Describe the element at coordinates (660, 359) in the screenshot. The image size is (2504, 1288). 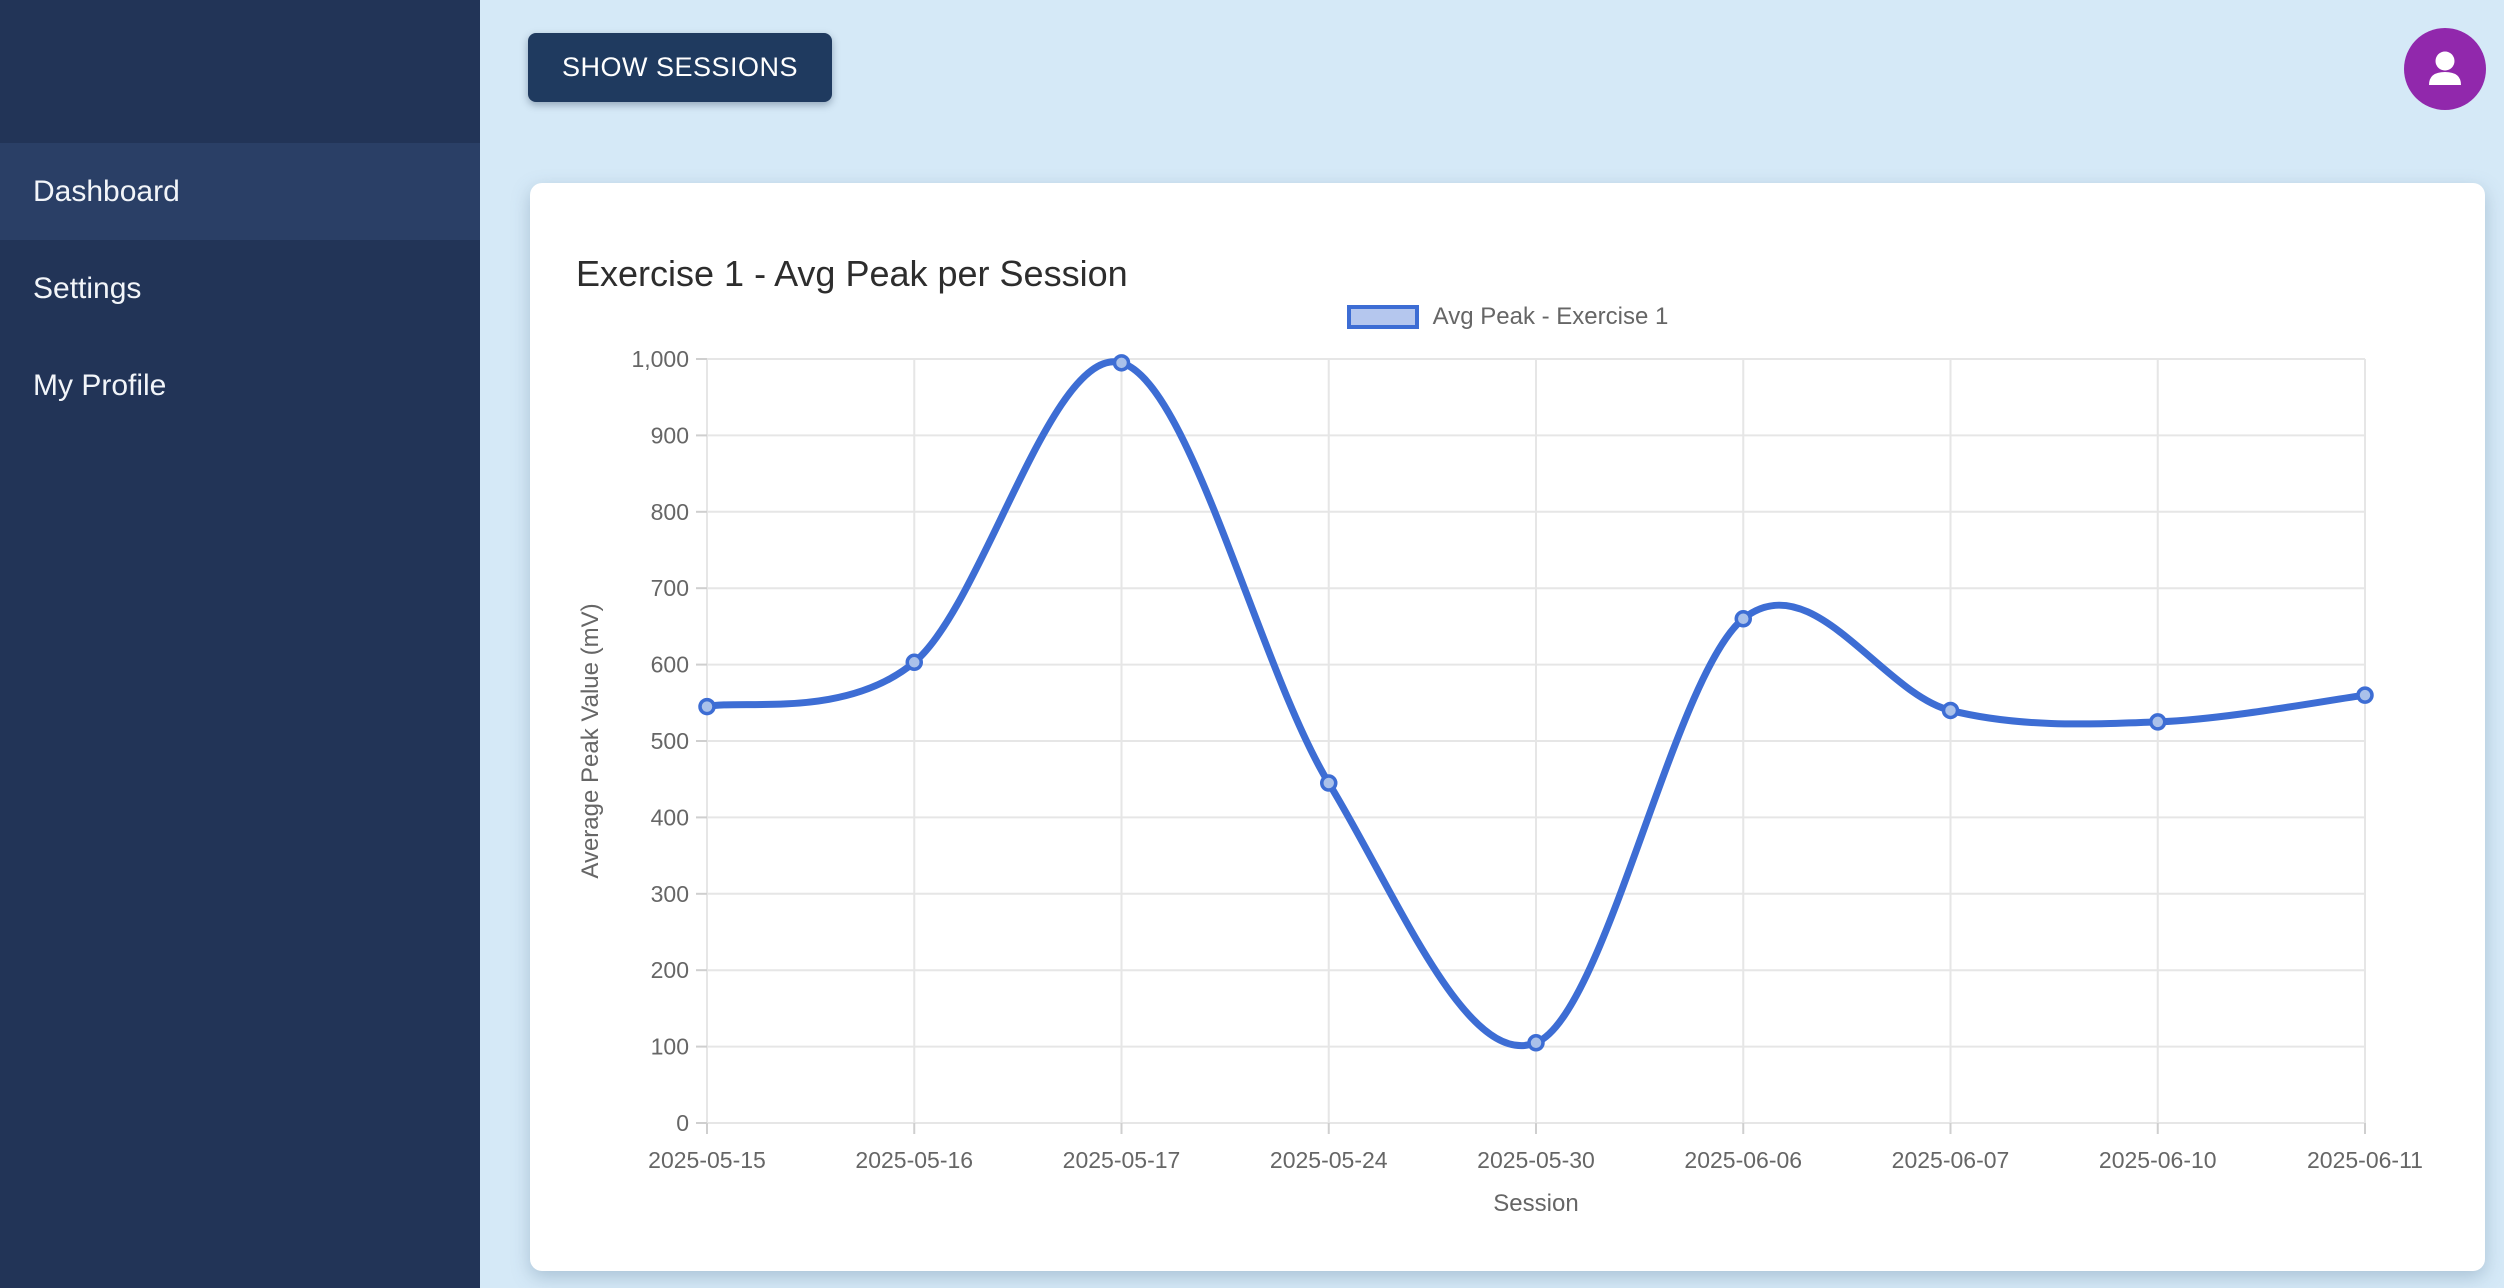
I see `svg-text: 1,000` at that location.